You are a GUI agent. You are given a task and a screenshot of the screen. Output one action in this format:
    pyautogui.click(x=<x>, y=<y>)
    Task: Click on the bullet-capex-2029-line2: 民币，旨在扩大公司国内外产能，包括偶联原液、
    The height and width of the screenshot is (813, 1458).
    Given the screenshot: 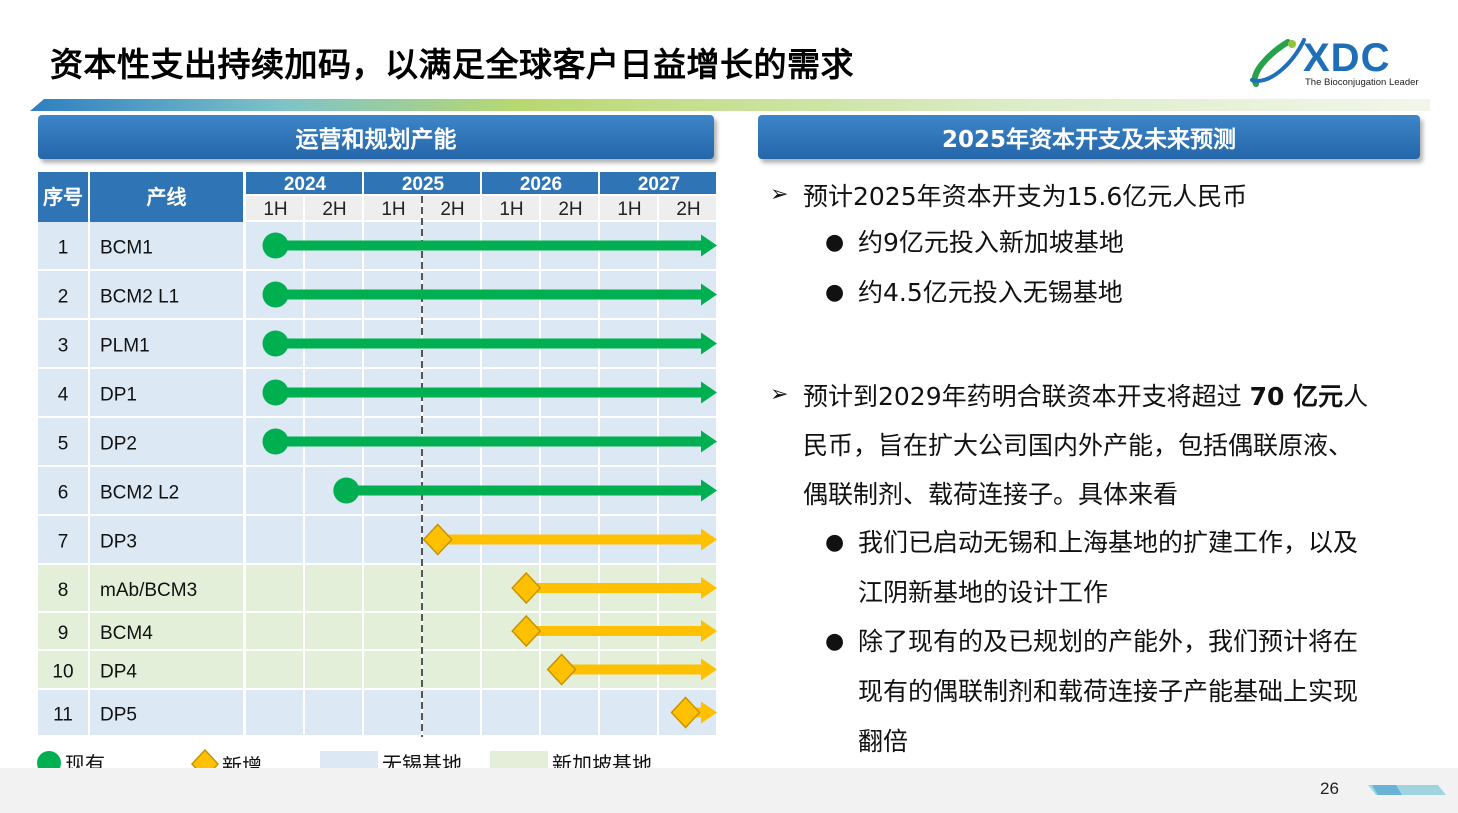 What is the action you would take?
    pyautogui.click(x=1078, y=445)
    